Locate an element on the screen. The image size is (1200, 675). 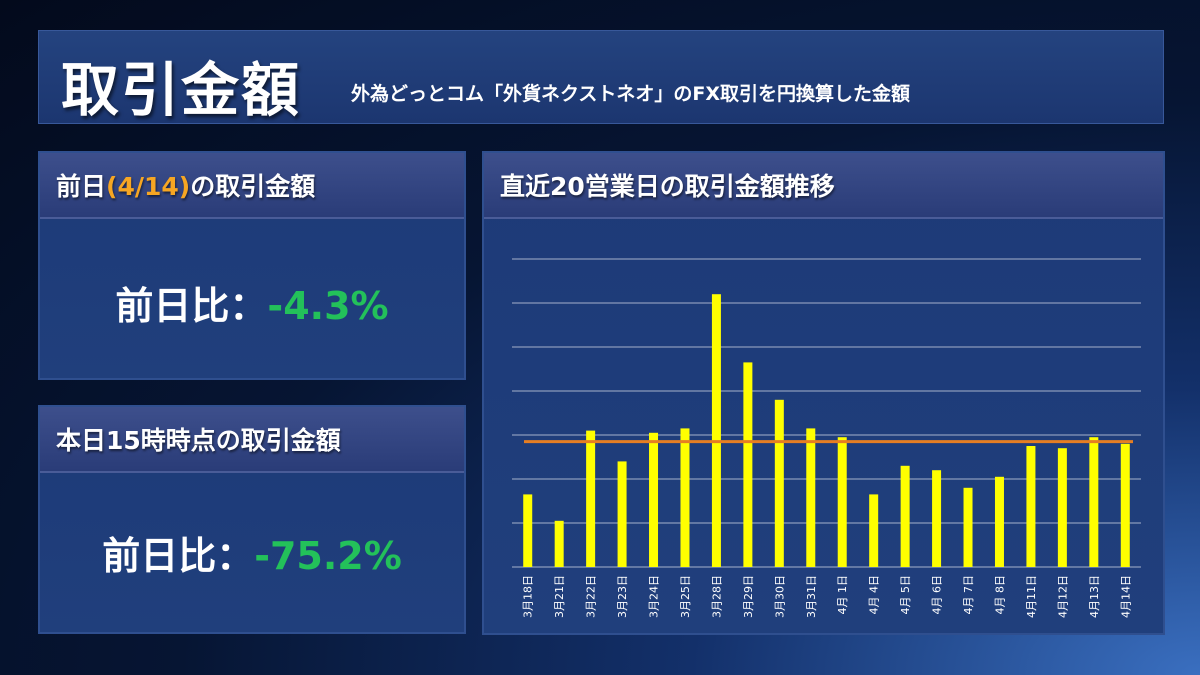
title-bar: 取引金額 外為どっとコム「外貨ネクストネオ」のFX取引を円換算した金額 is located at coordinates (601, 77).